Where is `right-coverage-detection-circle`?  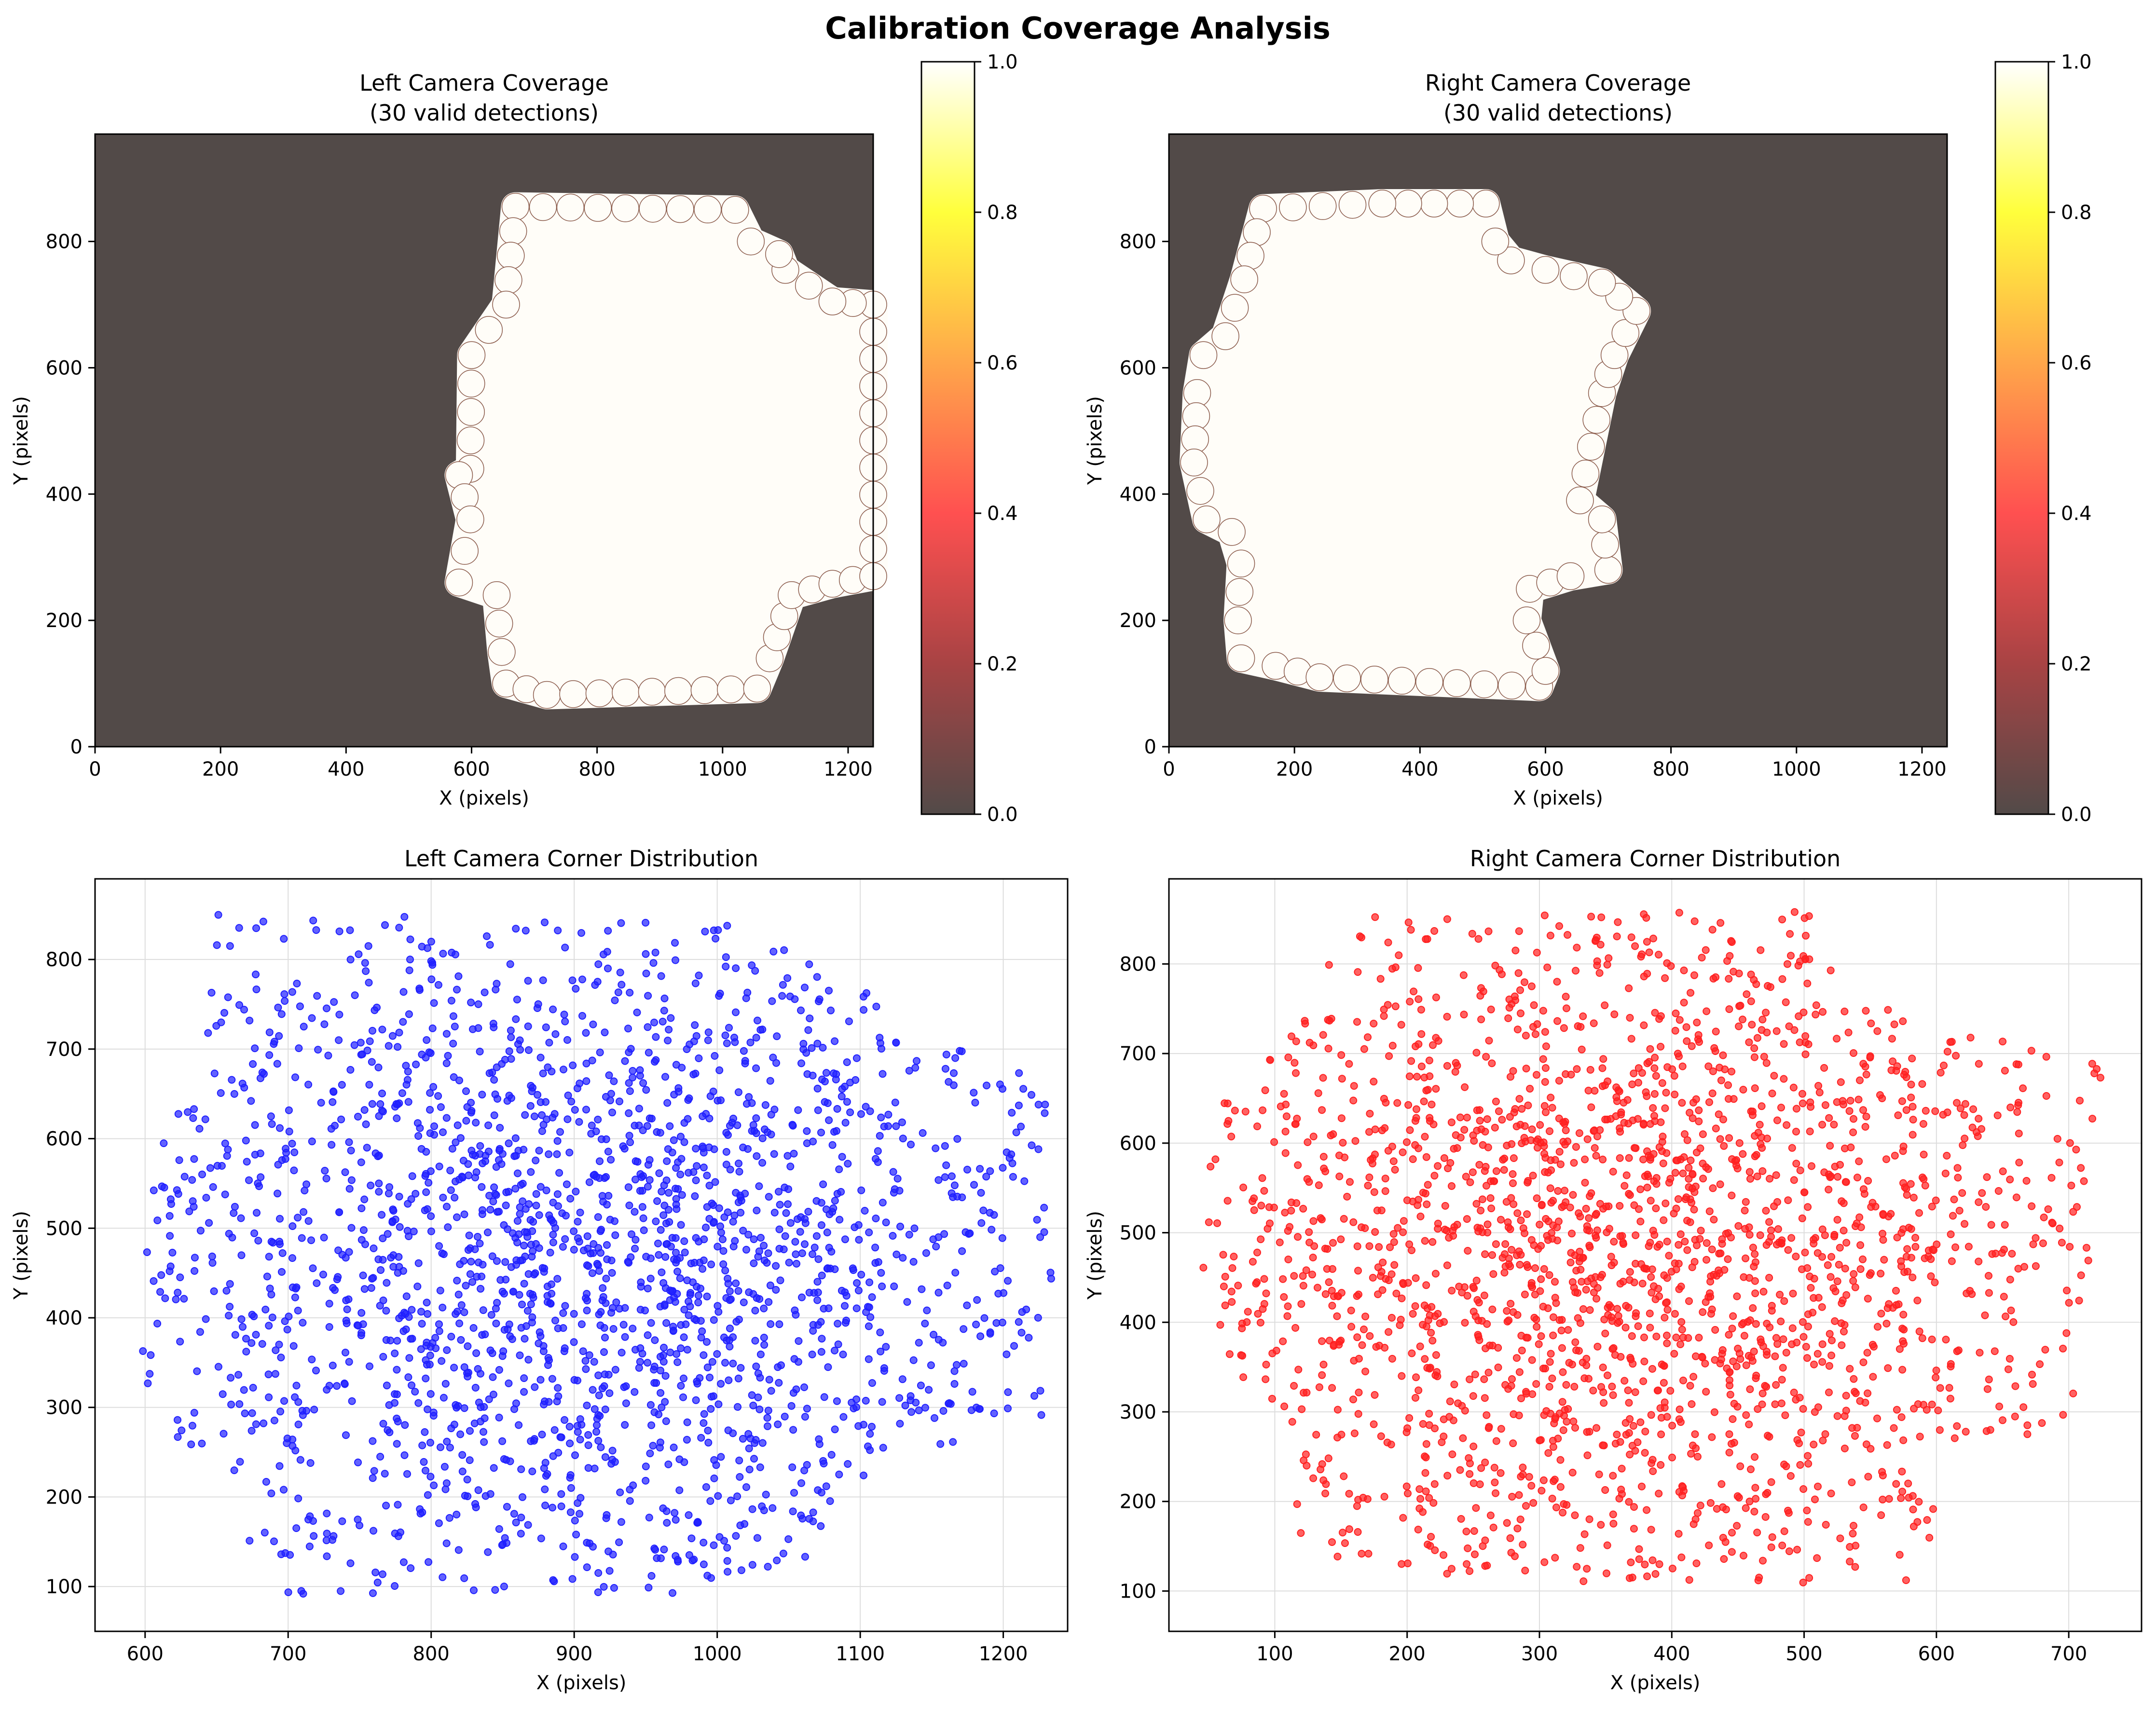
right-coverage-detection-circle is located at coordinates (1511, 685).